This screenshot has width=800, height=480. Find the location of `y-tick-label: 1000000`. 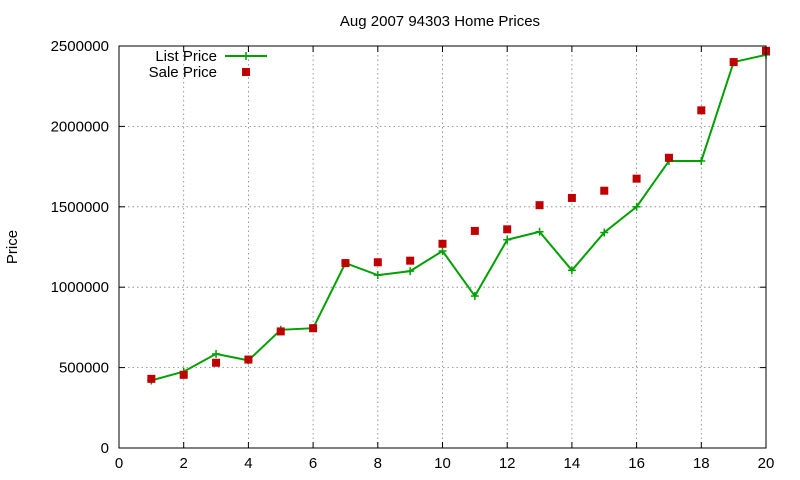

y-tick-label: 1000000 is located at coordinates (80, 287).